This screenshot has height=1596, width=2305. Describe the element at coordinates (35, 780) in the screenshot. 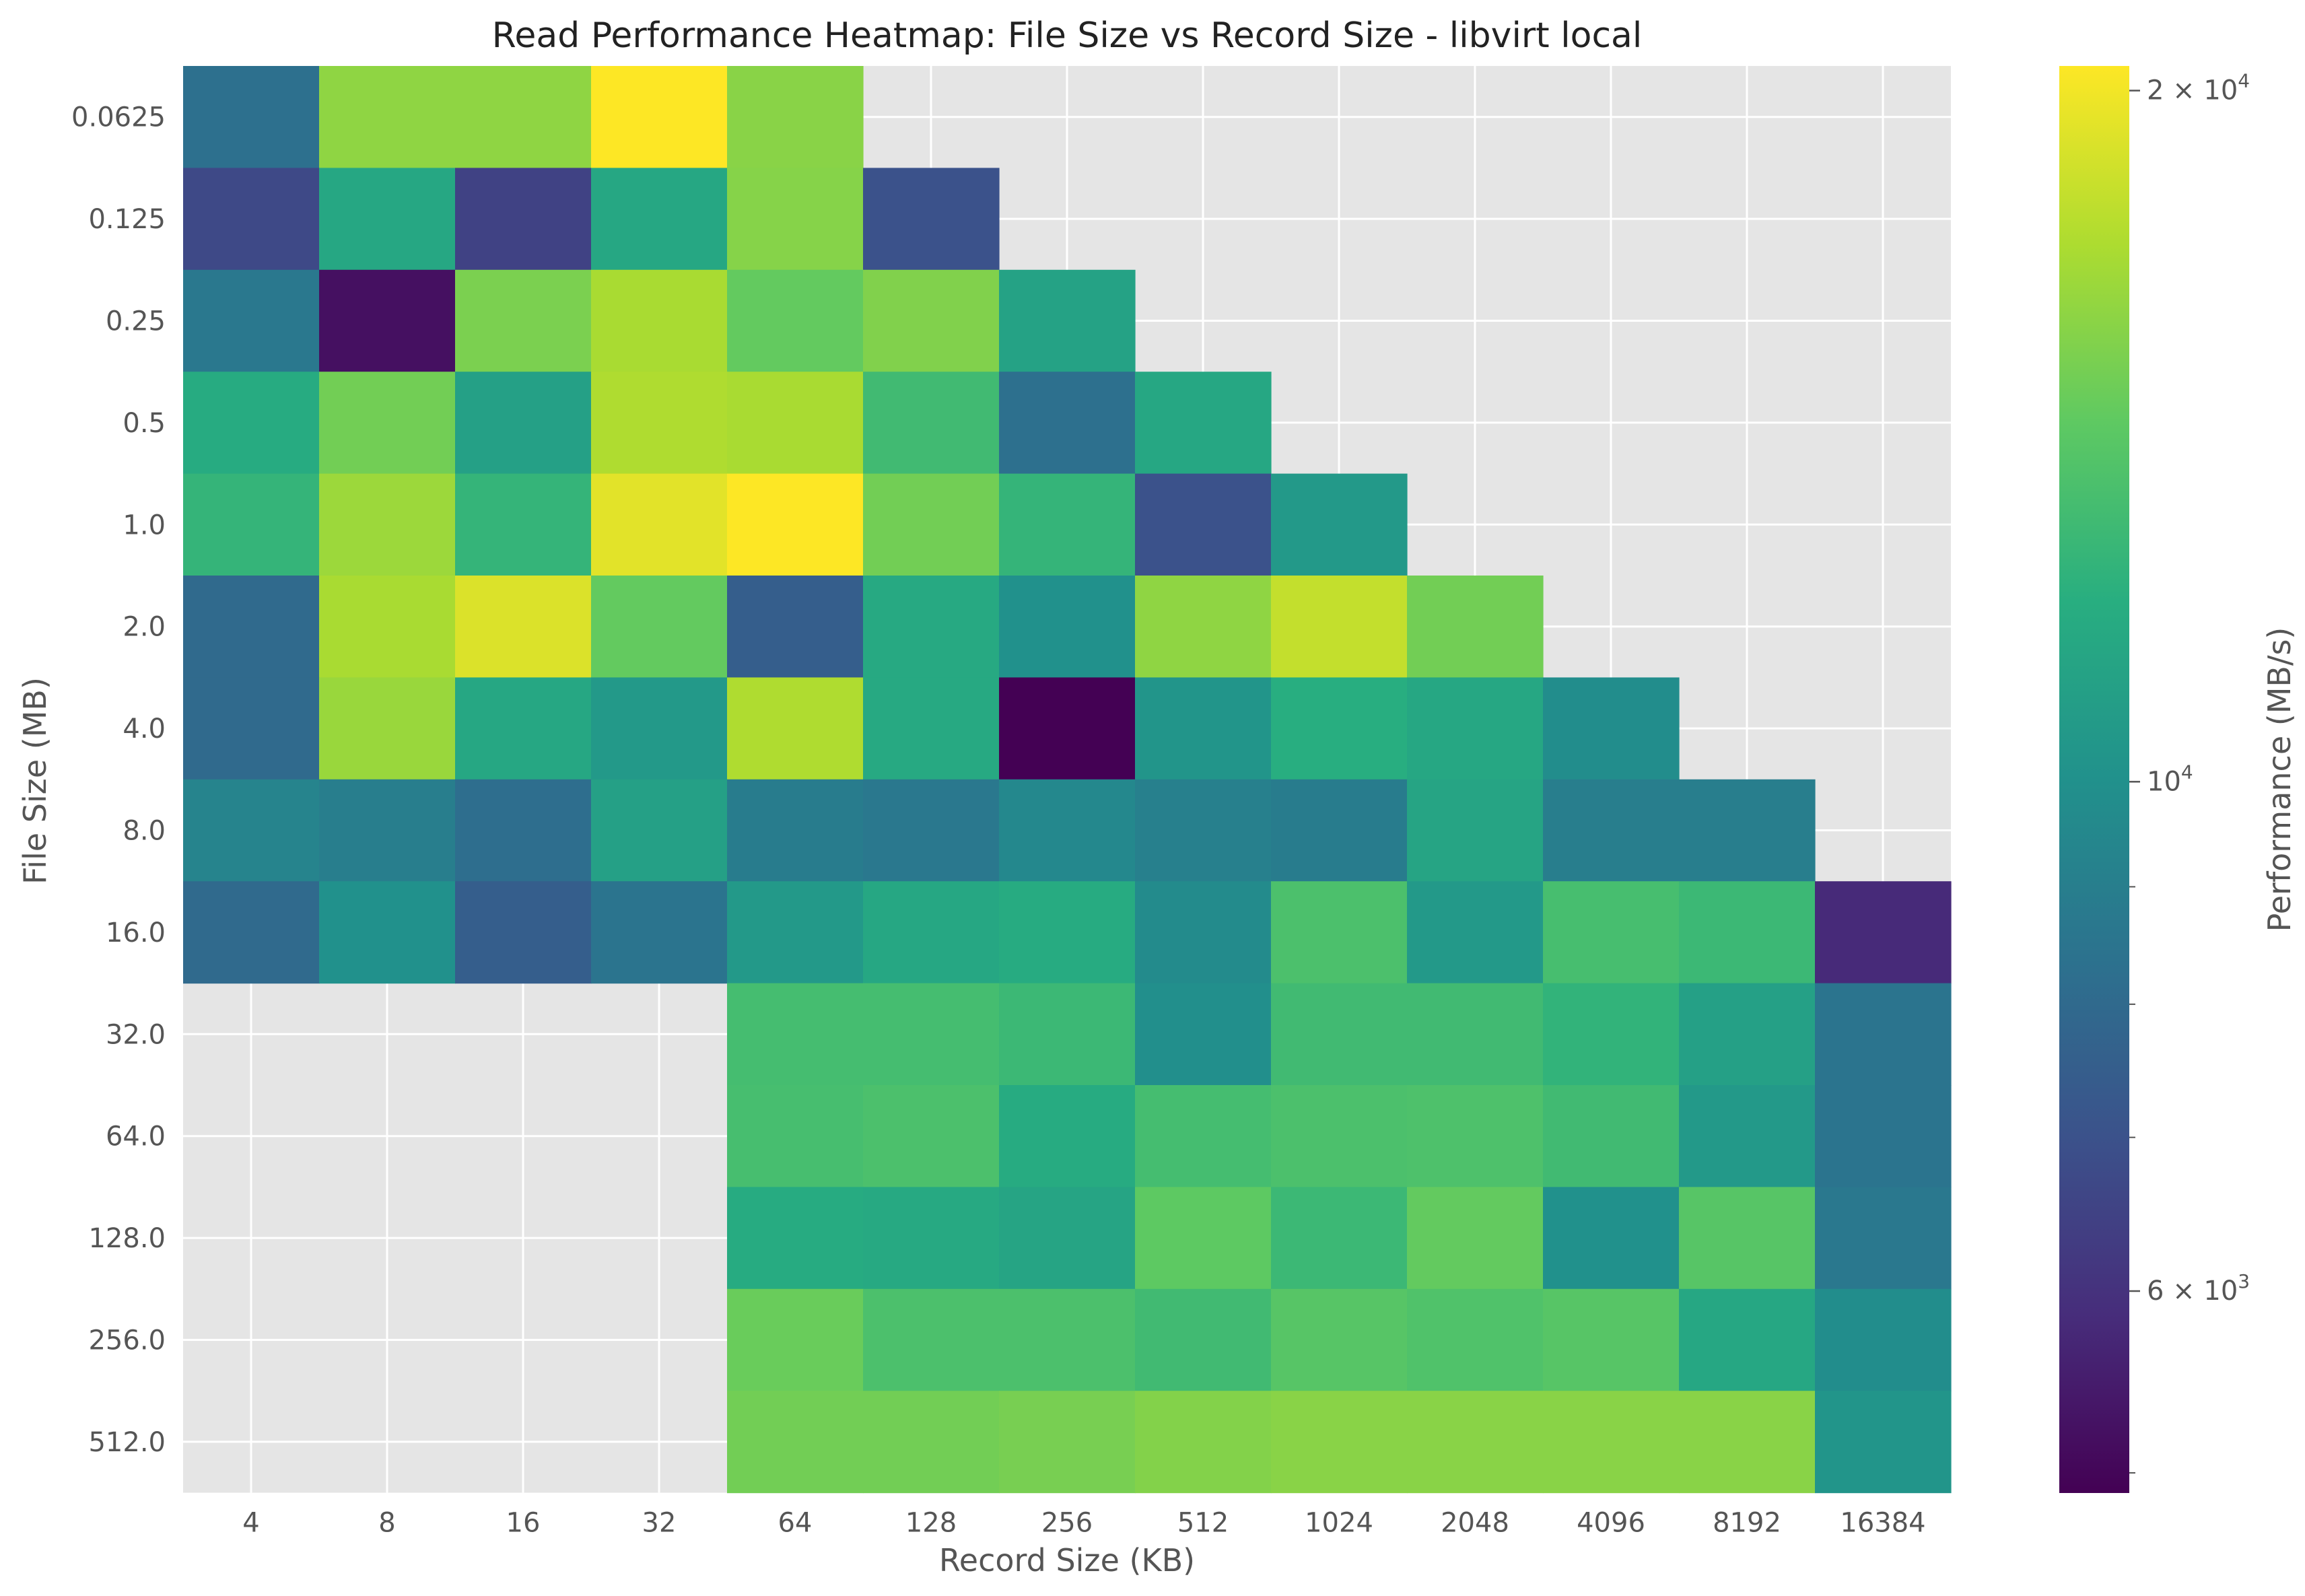

I see `y-axis-label: File Size (MB)` at that location.